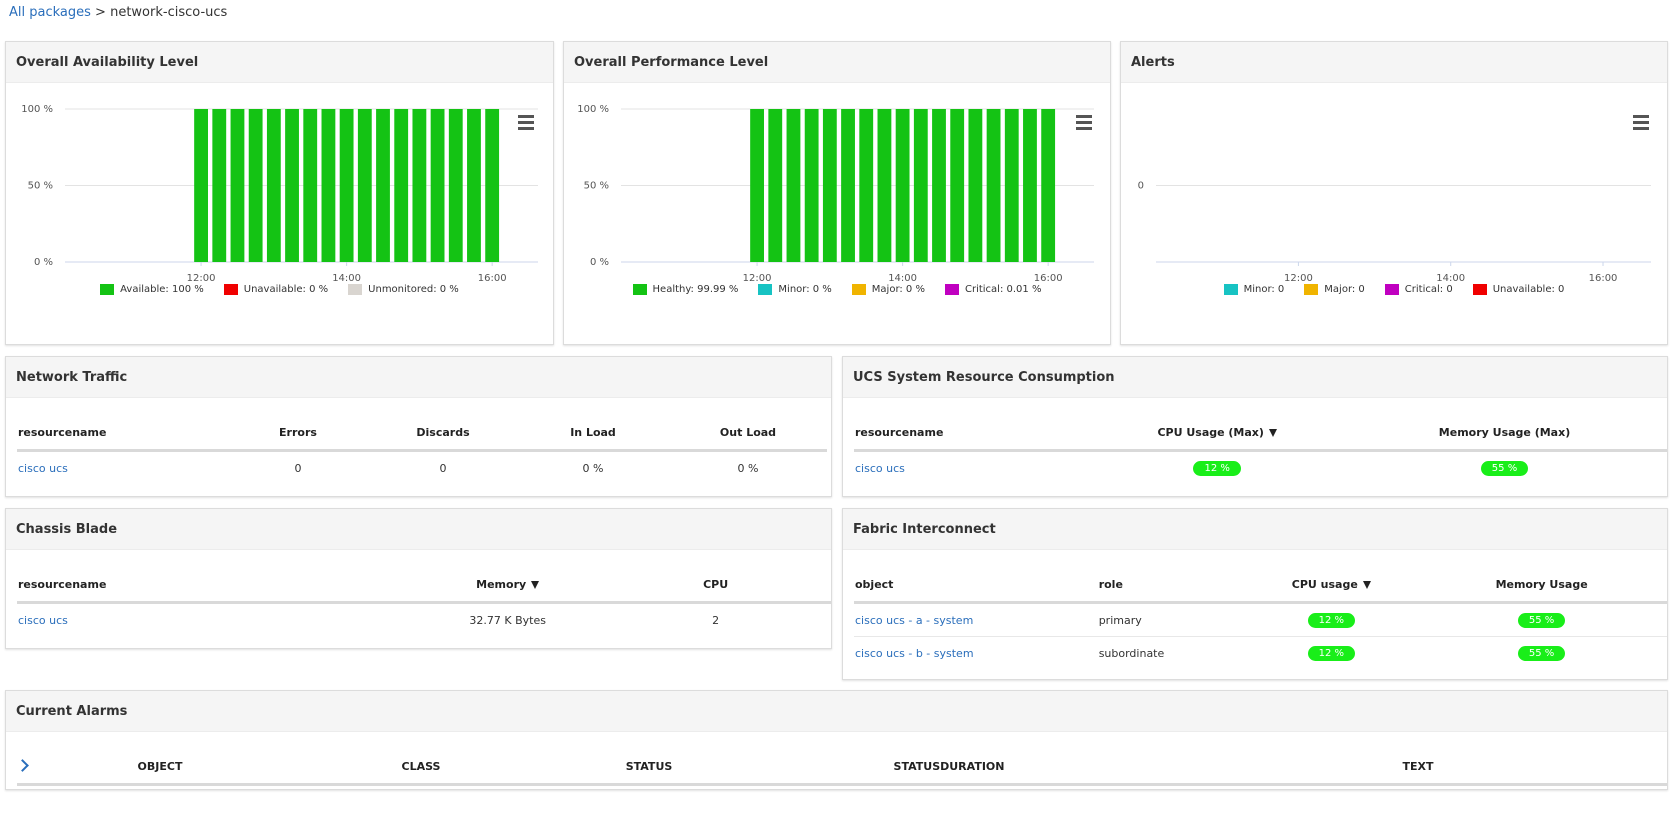  Describe the element at coordinates (1255, 377) in the screenshot. I see `panel-title: UCS System Resource Consumption` at that location.